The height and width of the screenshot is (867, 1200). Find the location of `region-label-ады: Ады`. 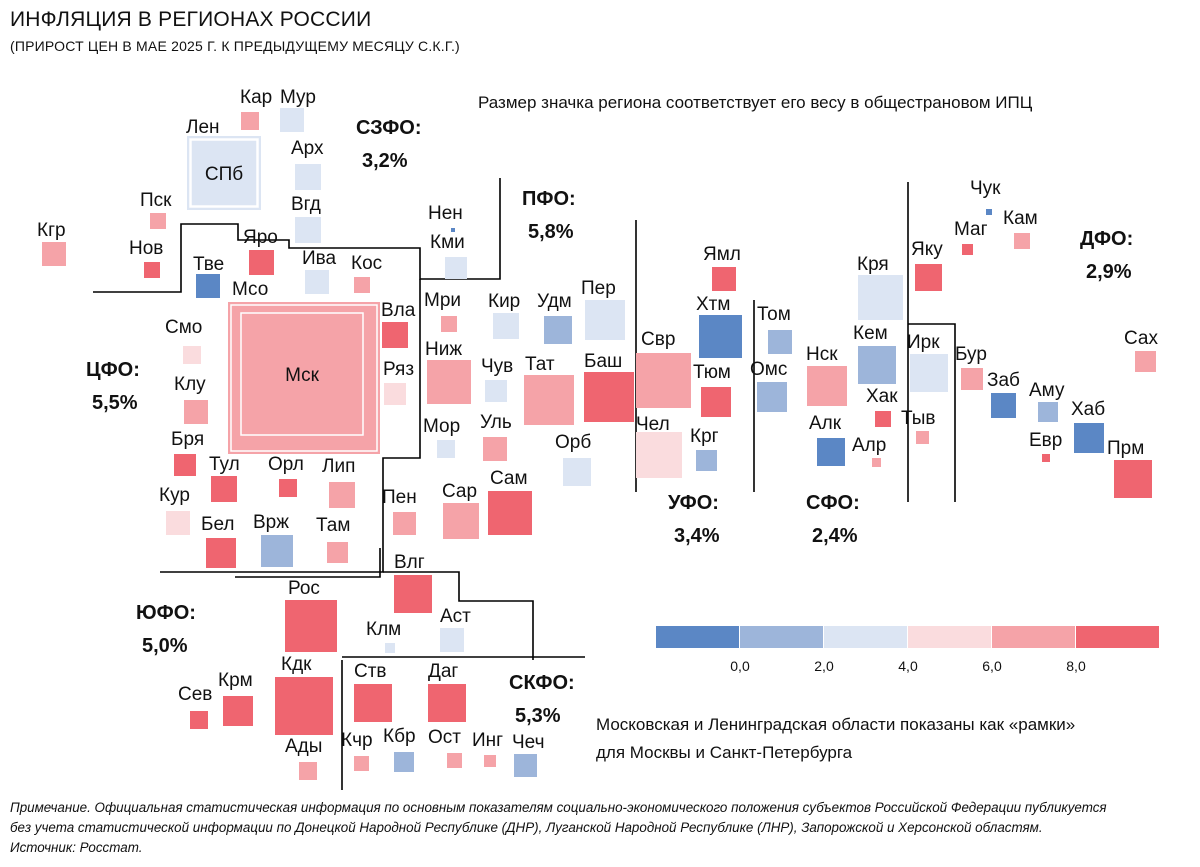

region-label-ады: Ады is located at coordinates (303, 746).